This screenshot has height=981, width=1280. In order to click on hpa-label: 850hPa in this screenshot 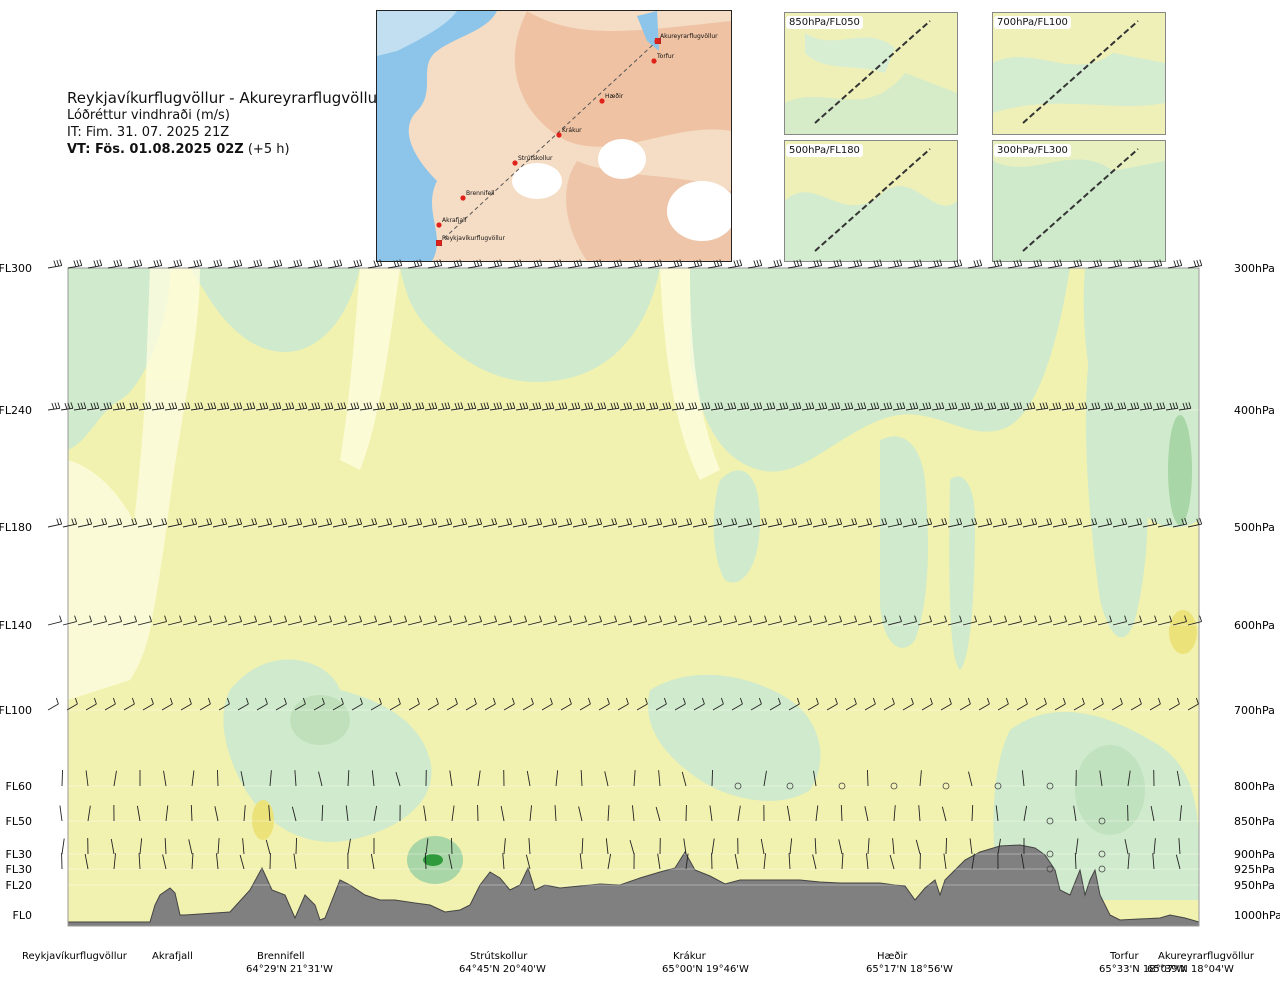, I will do `click(1254, 821)`.